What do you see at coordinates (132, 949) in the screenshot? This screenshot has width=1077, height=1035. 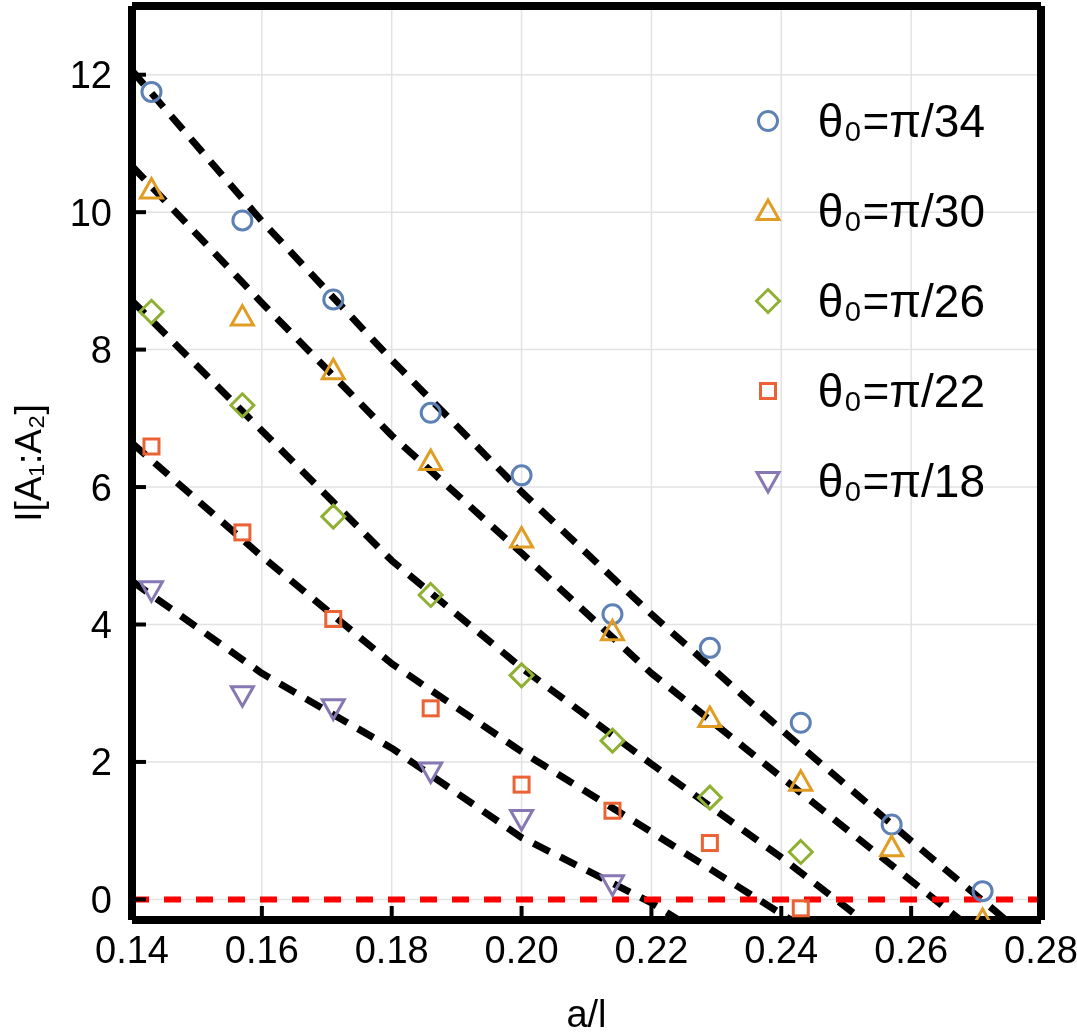 I see `x-tick-label: 0.14` at bounding box center [132, 949].